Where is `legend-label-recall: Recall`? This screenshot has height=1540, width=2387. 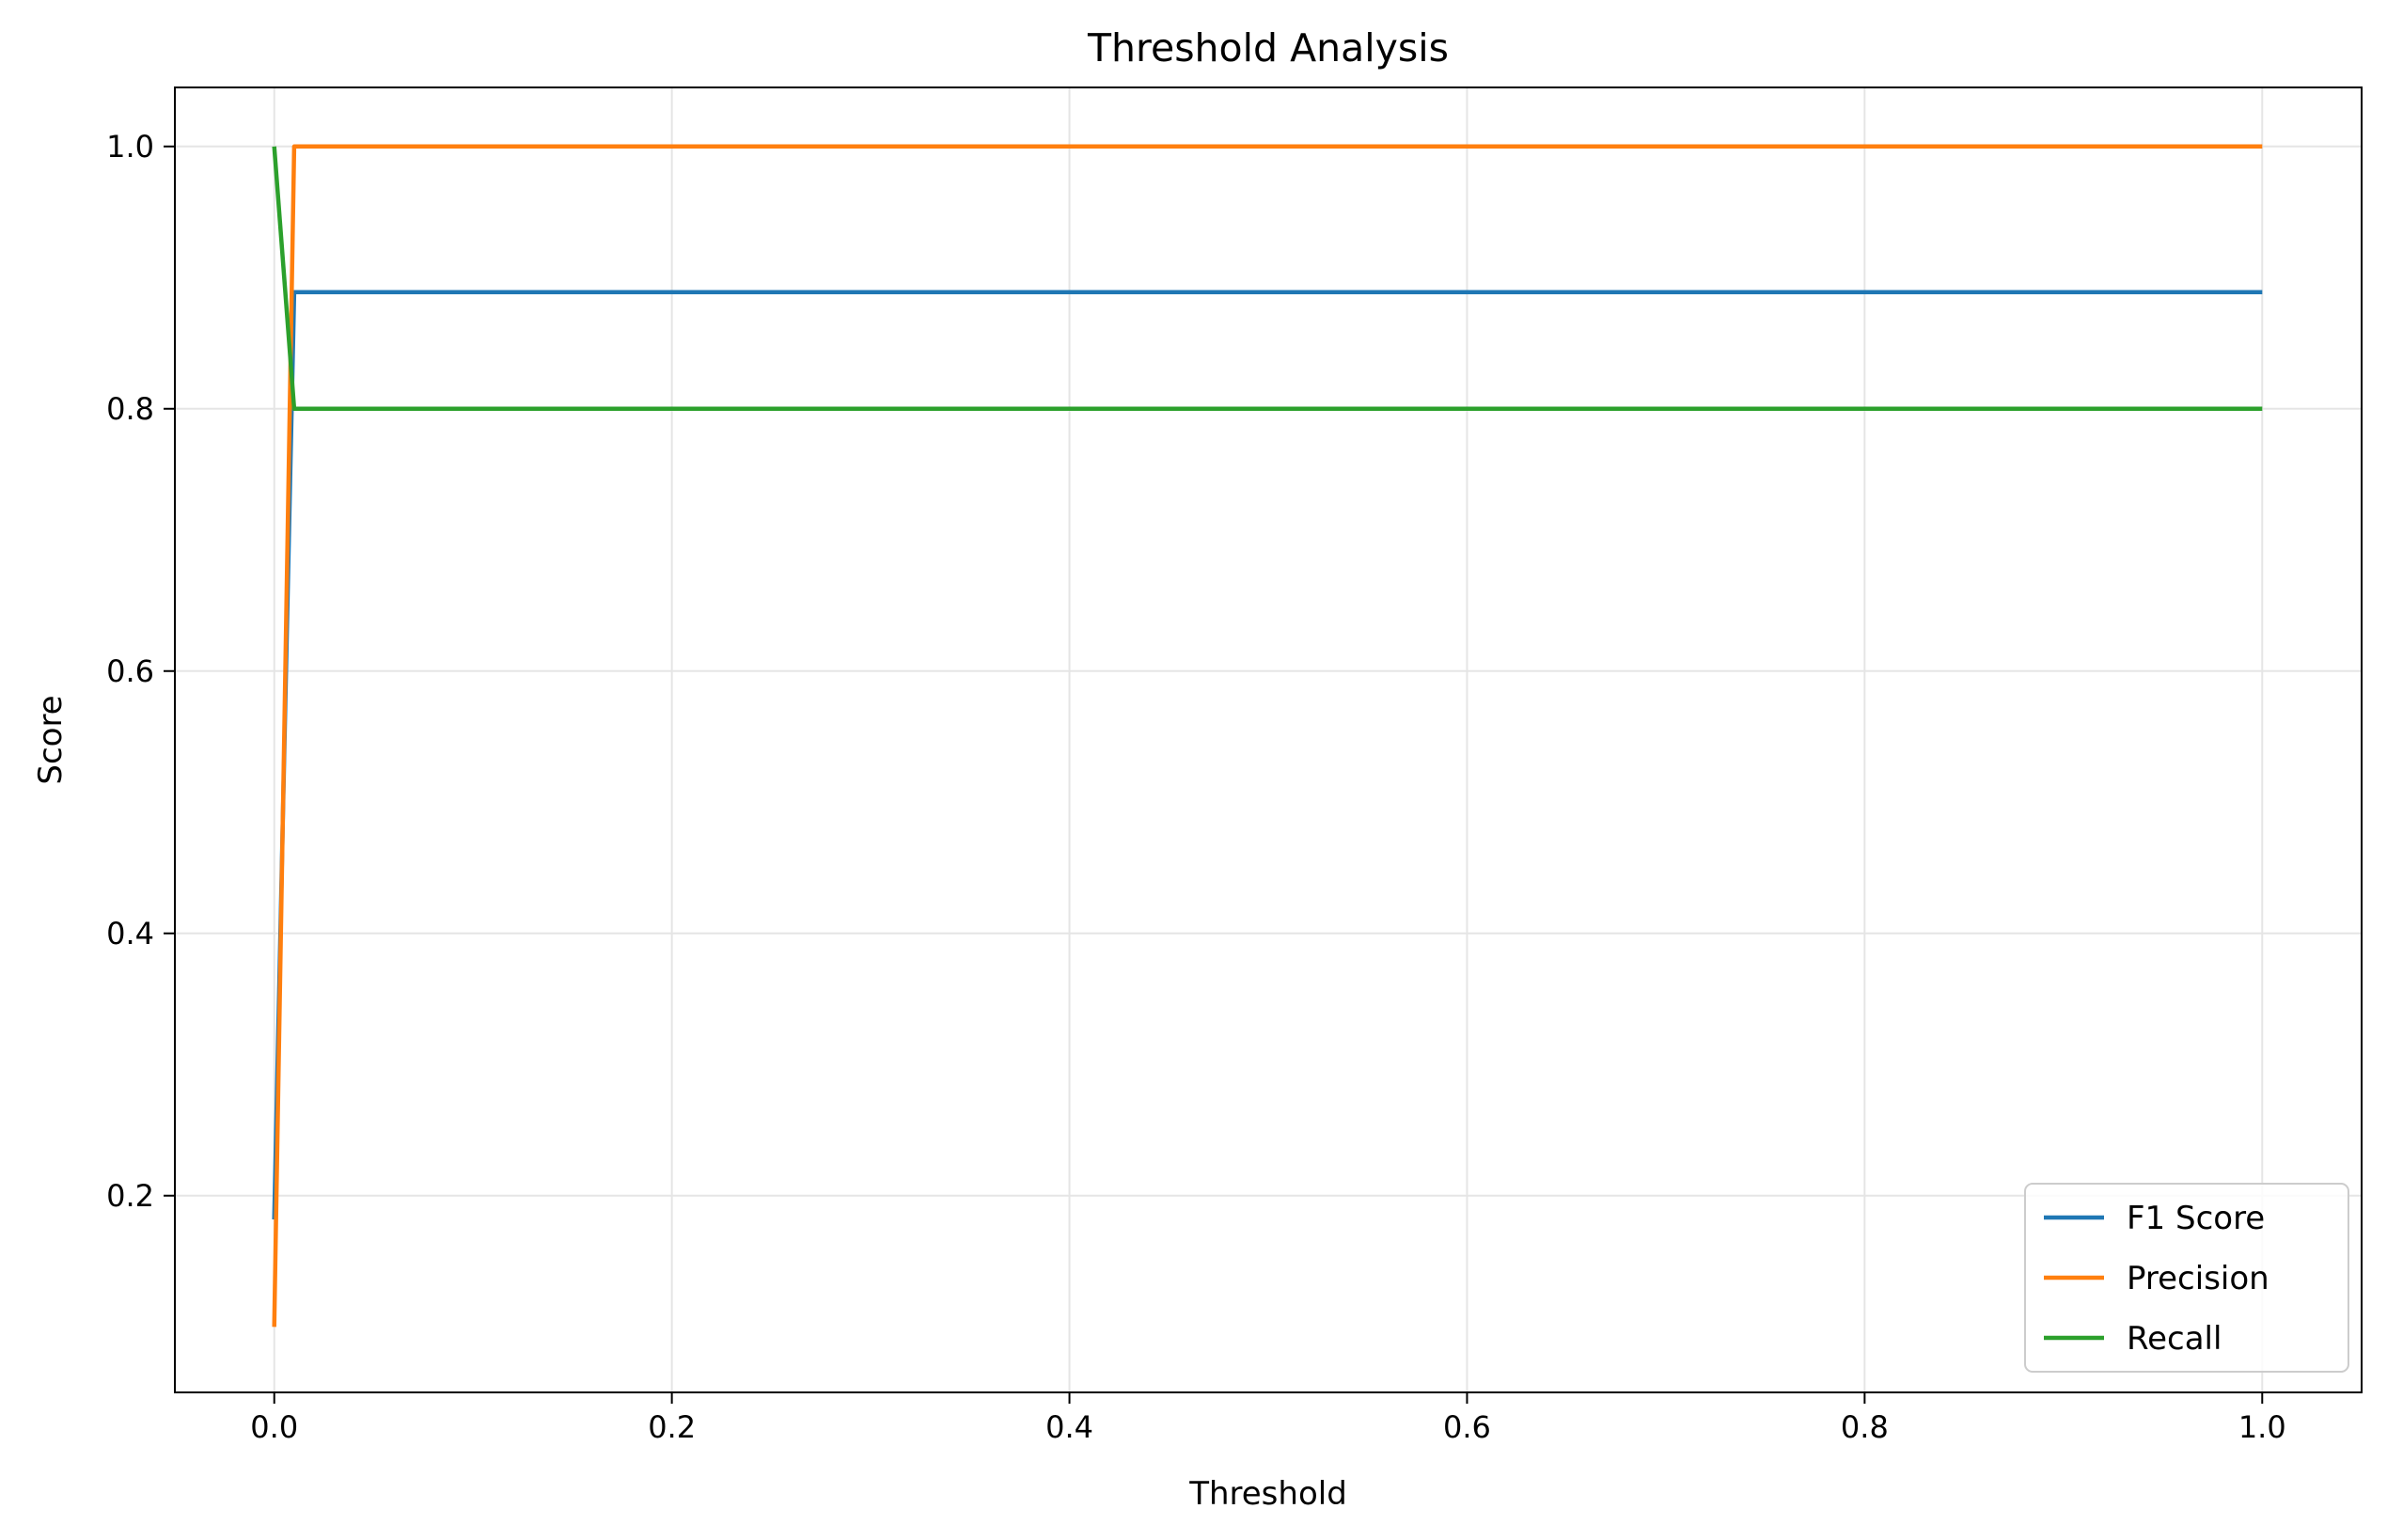 legend-label-recall: Recall is located at coordinates (2174, 1339).